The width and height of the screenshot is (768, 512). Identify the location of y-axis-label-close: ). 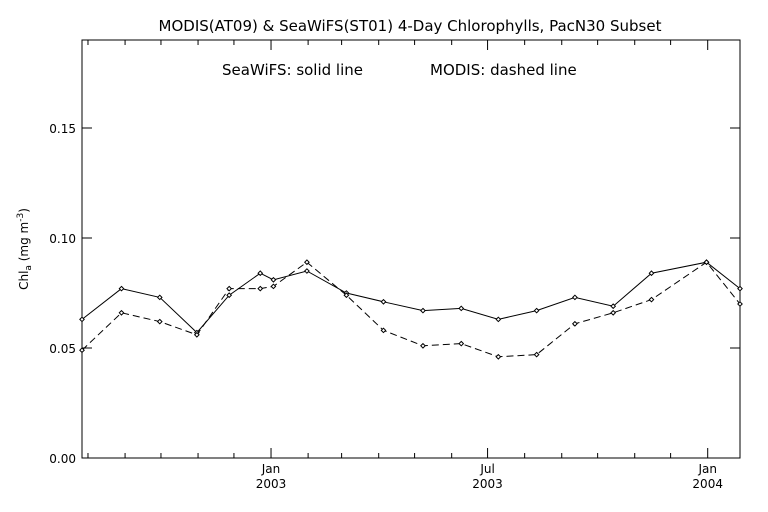
(24, 210).